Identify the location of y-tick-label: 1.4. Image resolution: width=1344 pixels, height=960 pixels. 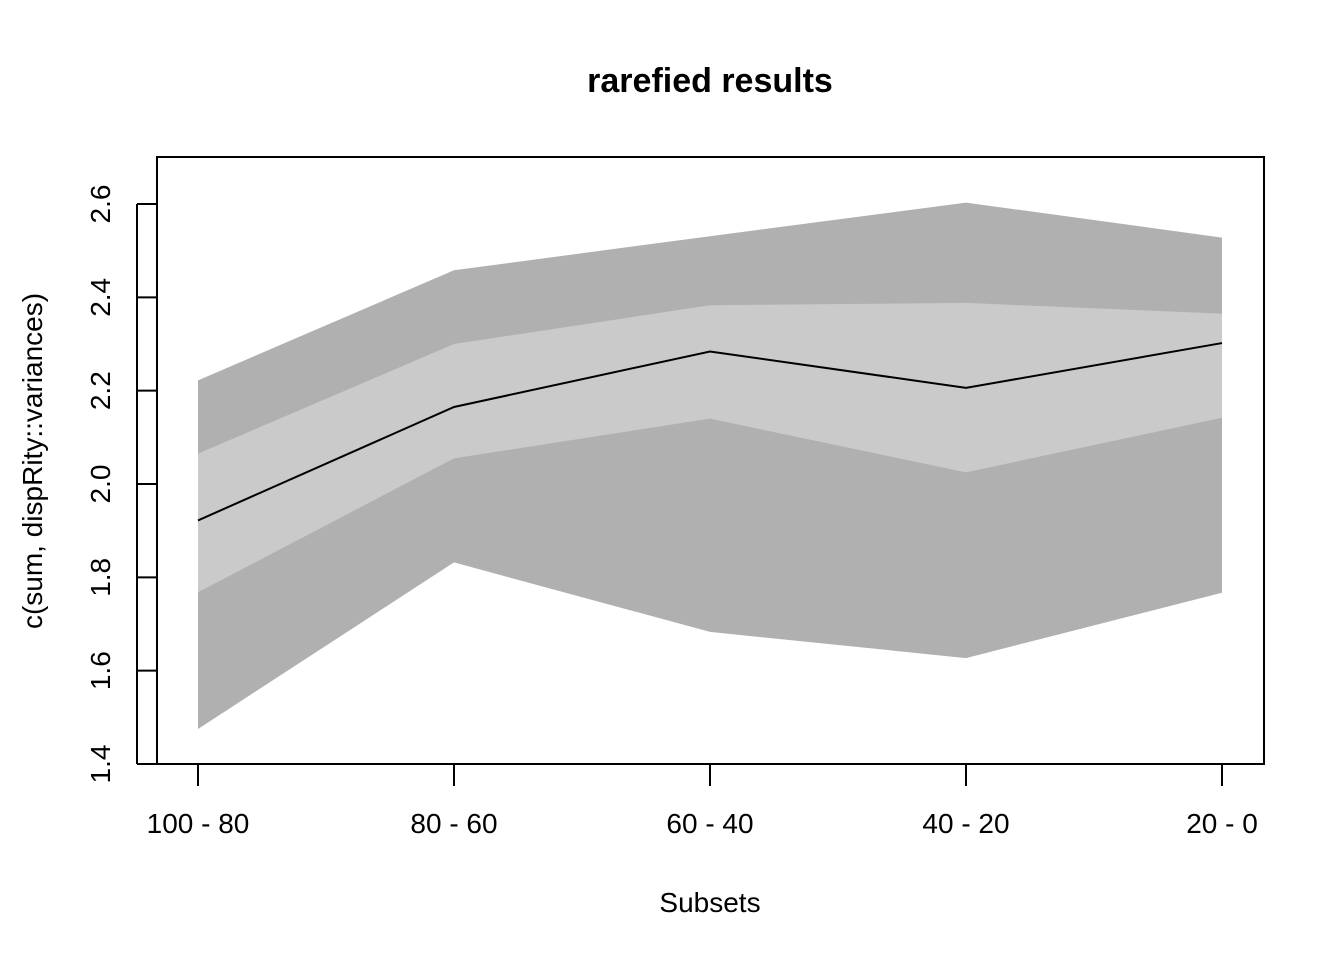
(100, 764).